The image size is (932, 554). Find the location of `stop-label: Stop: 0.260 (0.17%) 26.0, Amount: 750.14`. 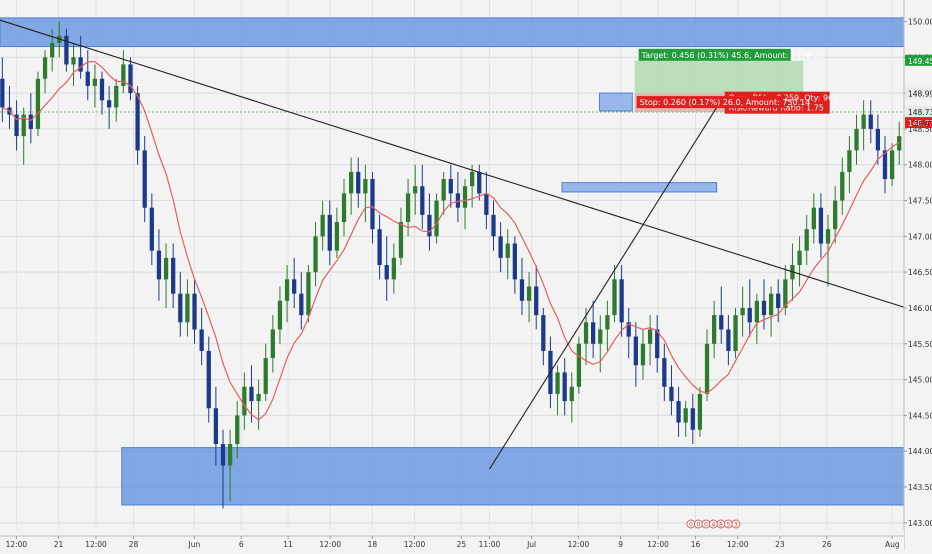

stop-label: Stop: 0.260 (0.17%) 26.0, Amount: 750.14 is located at coordinates (725, 102).